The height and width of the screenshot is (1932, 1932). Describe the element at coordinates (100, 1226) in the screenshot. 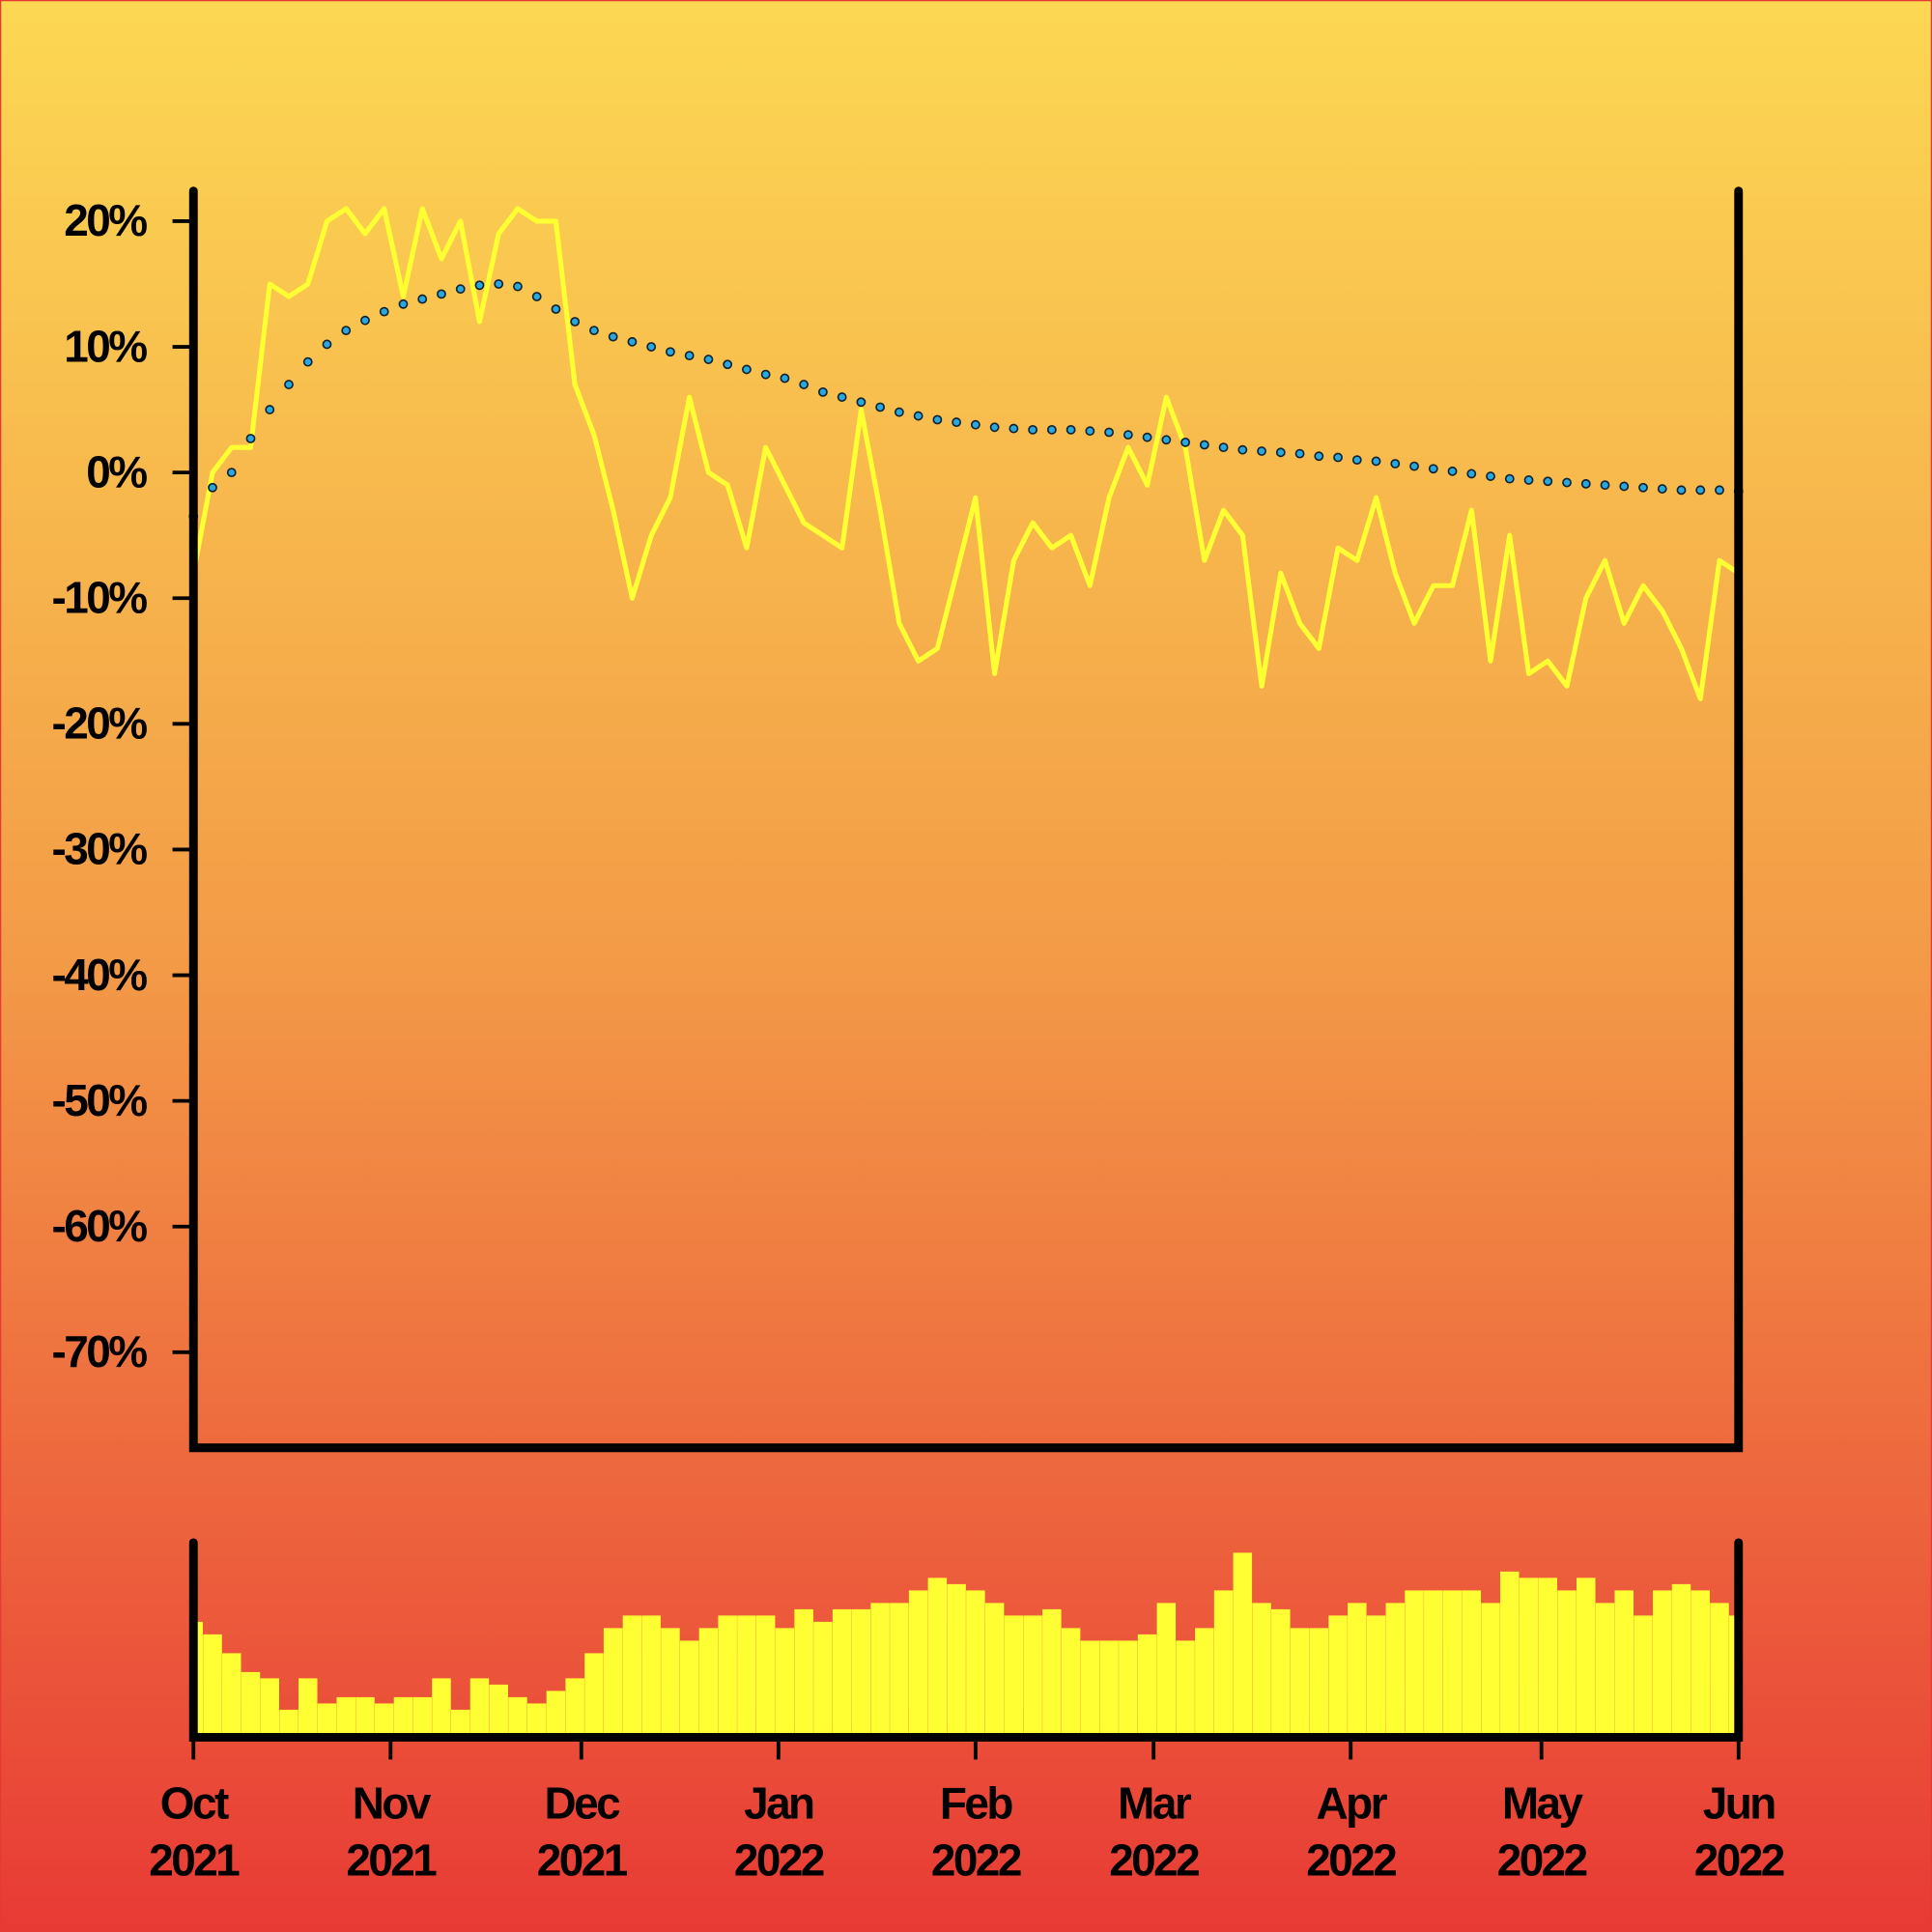

I see `y-tick-label: -60%` at that location.